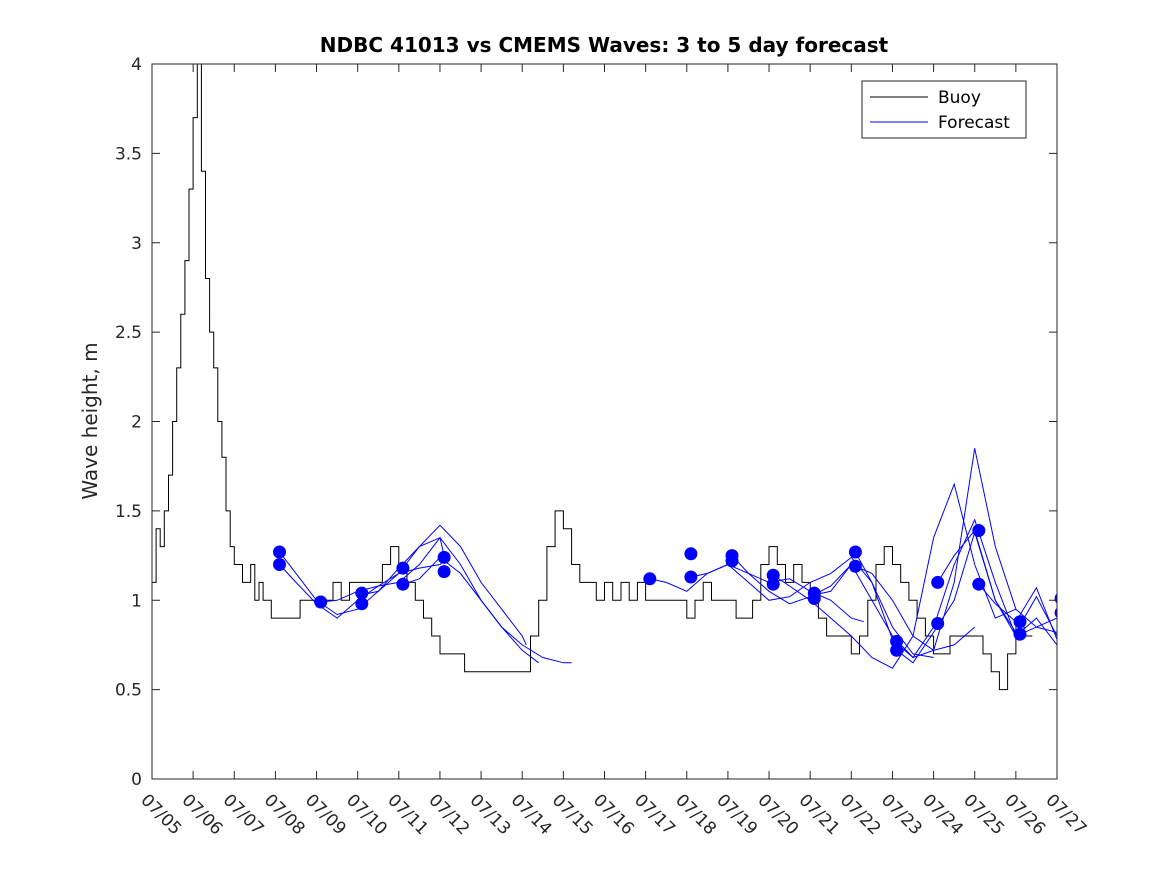 This screenshot has width=1167, height=875. Describe the element at coordinates (136, 244) in the screenshot. I see `y-tick-label: 3` at that location.